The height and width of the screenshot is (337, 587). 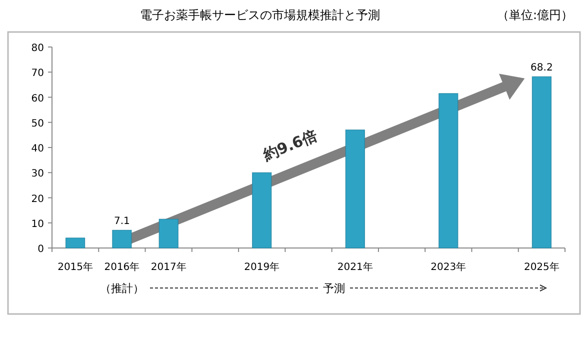 What do you see at coordinates (37, 48) in the screenshot?
I see `y-tick-label: 80` at bounding box center [37, 48].